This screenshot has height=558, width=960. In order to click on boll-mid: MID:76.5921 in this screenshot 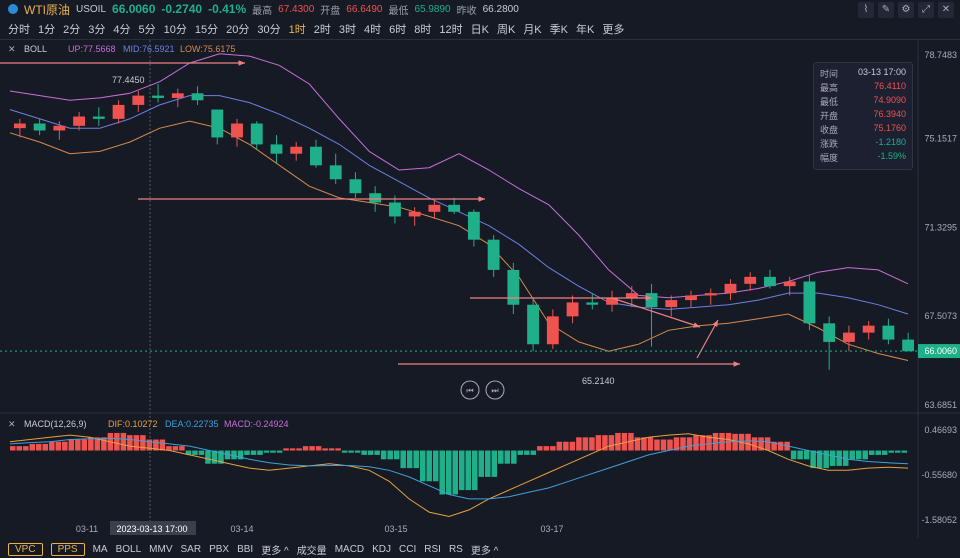, I will do `click(149, 49)`.